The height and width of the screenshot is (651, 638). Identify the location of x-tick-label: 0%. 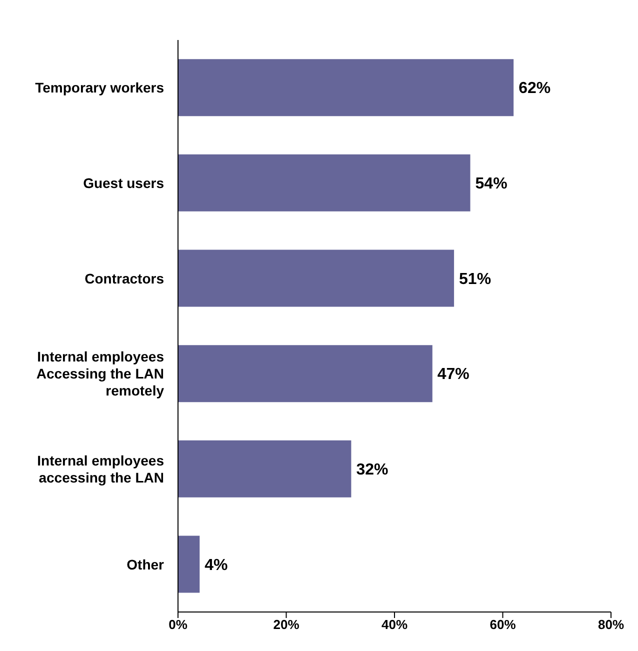
(178, 624).